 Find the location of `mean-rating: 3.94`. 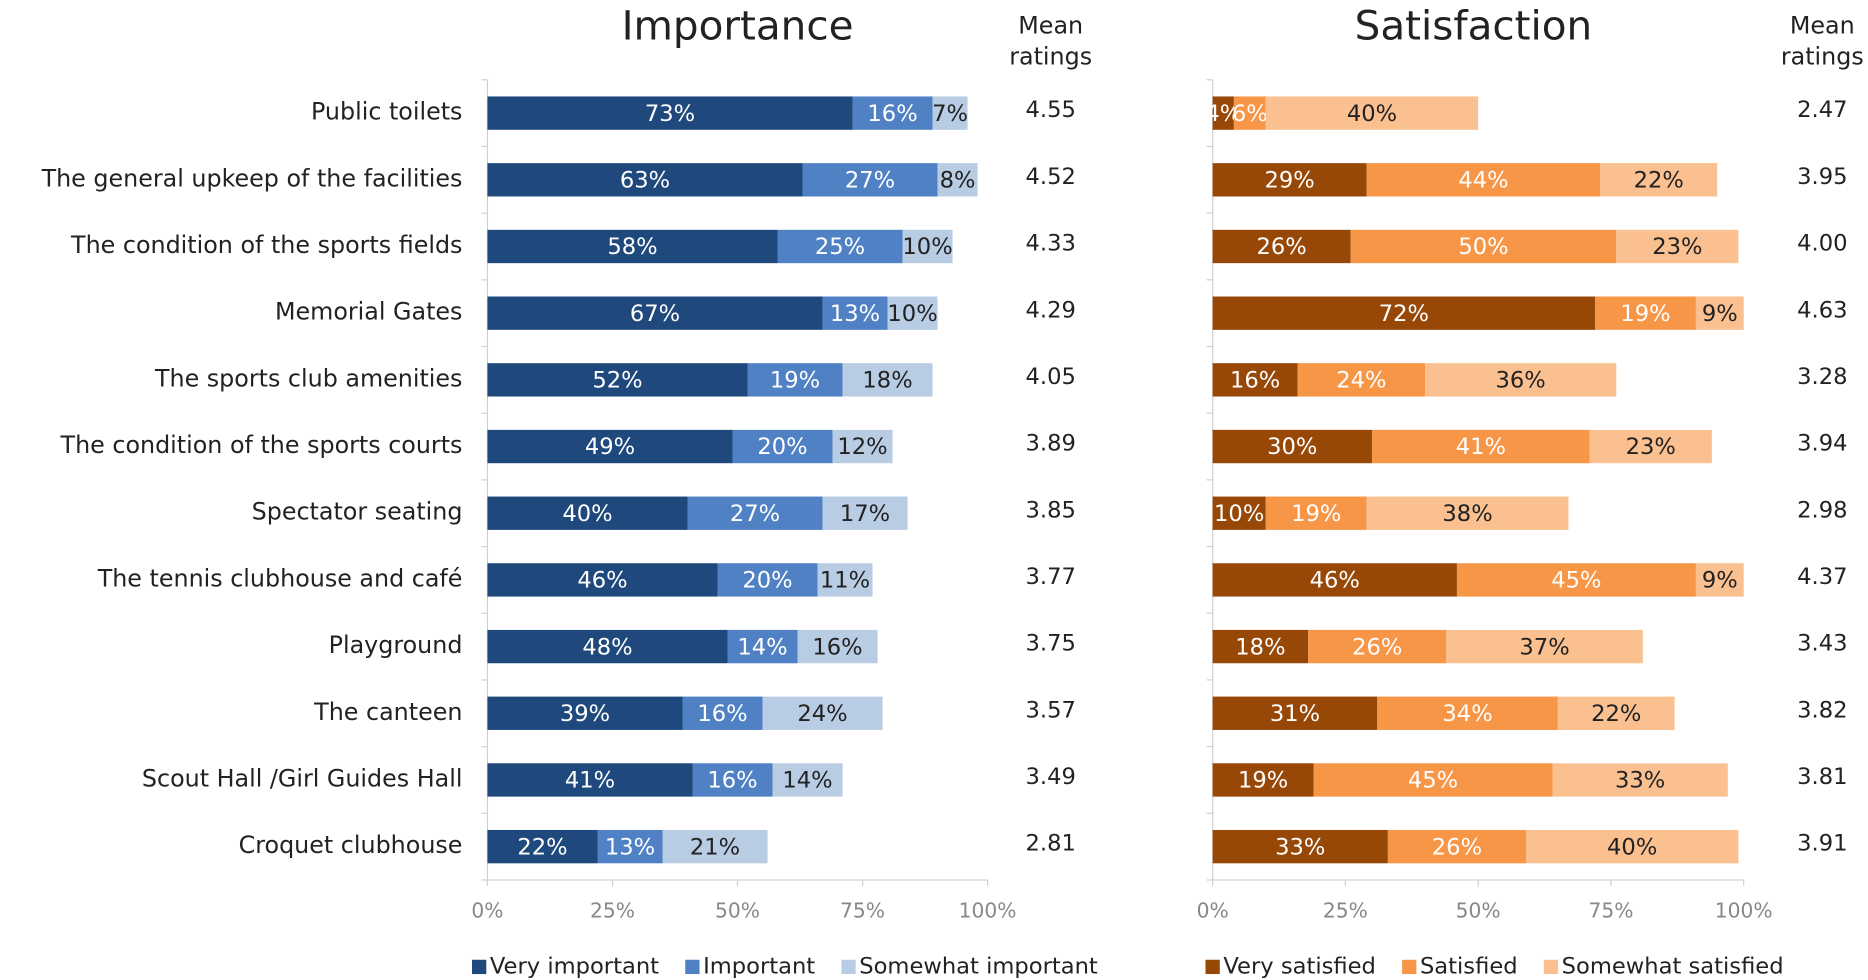

mean-rating: 3.94 is located at coordinates (1822, 444).